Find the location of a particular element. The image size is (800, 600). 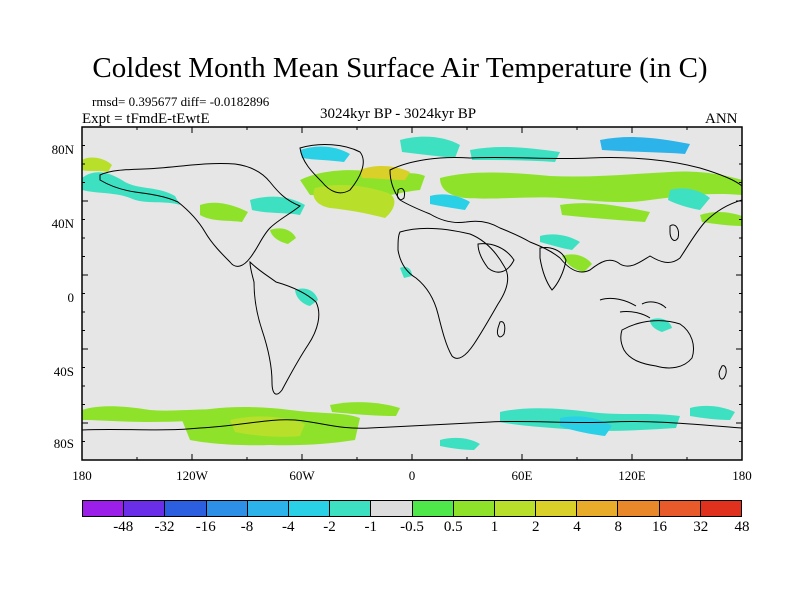

colorbar-label: 4 is located at coordinates (577, 527).